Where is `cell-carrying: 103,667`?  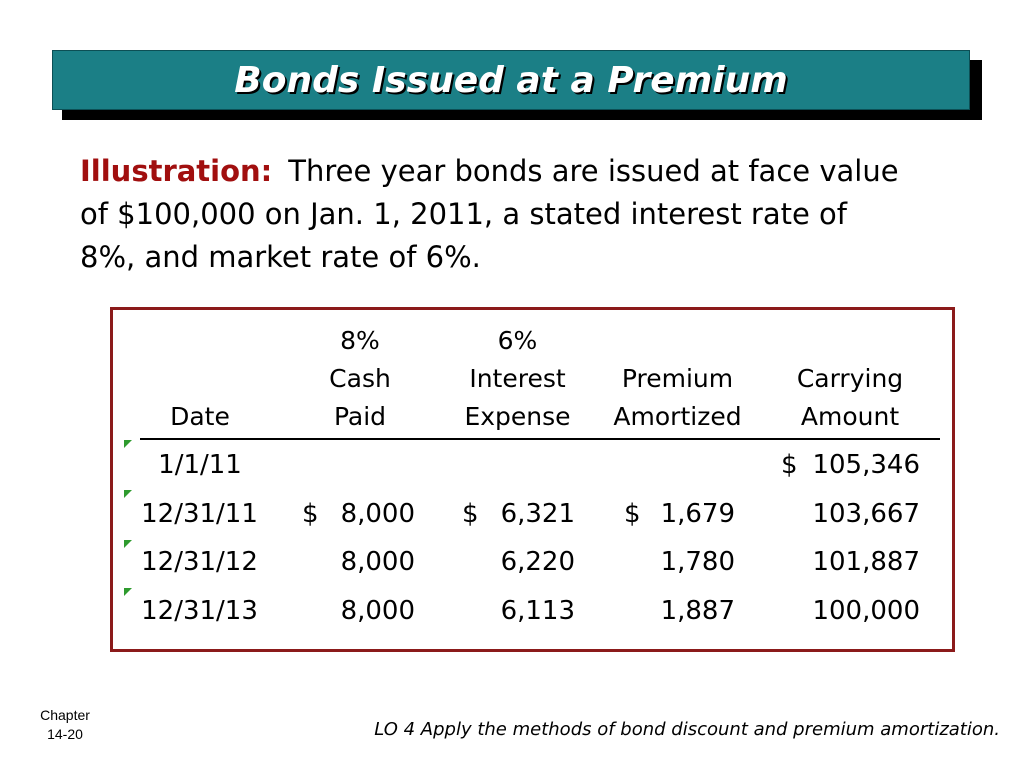 cell-carrying: 103,667 is located at coordinates (866, 514).